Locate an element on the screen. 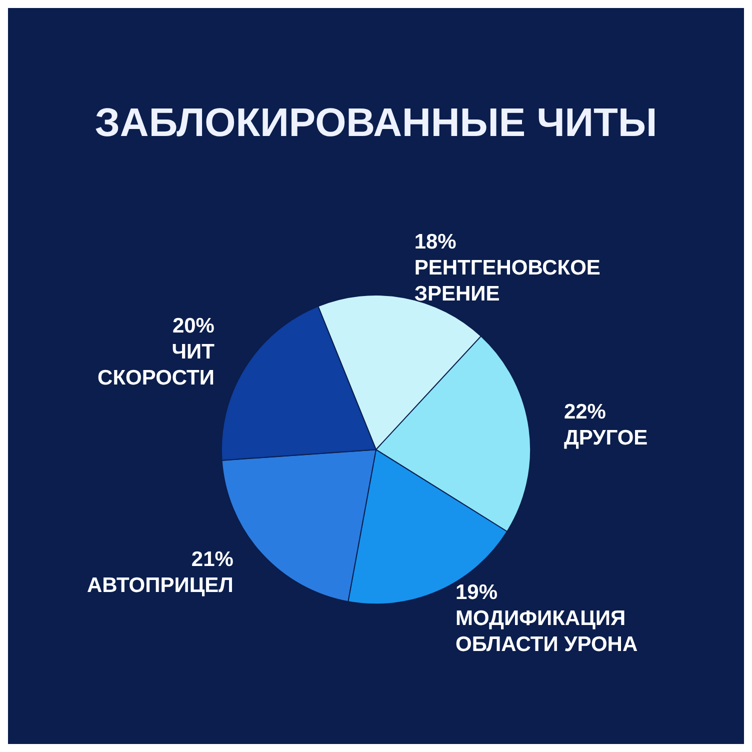 The height and width of the screenshot is (752, 752). data-label: 22% is located at coordinates (585, 412).